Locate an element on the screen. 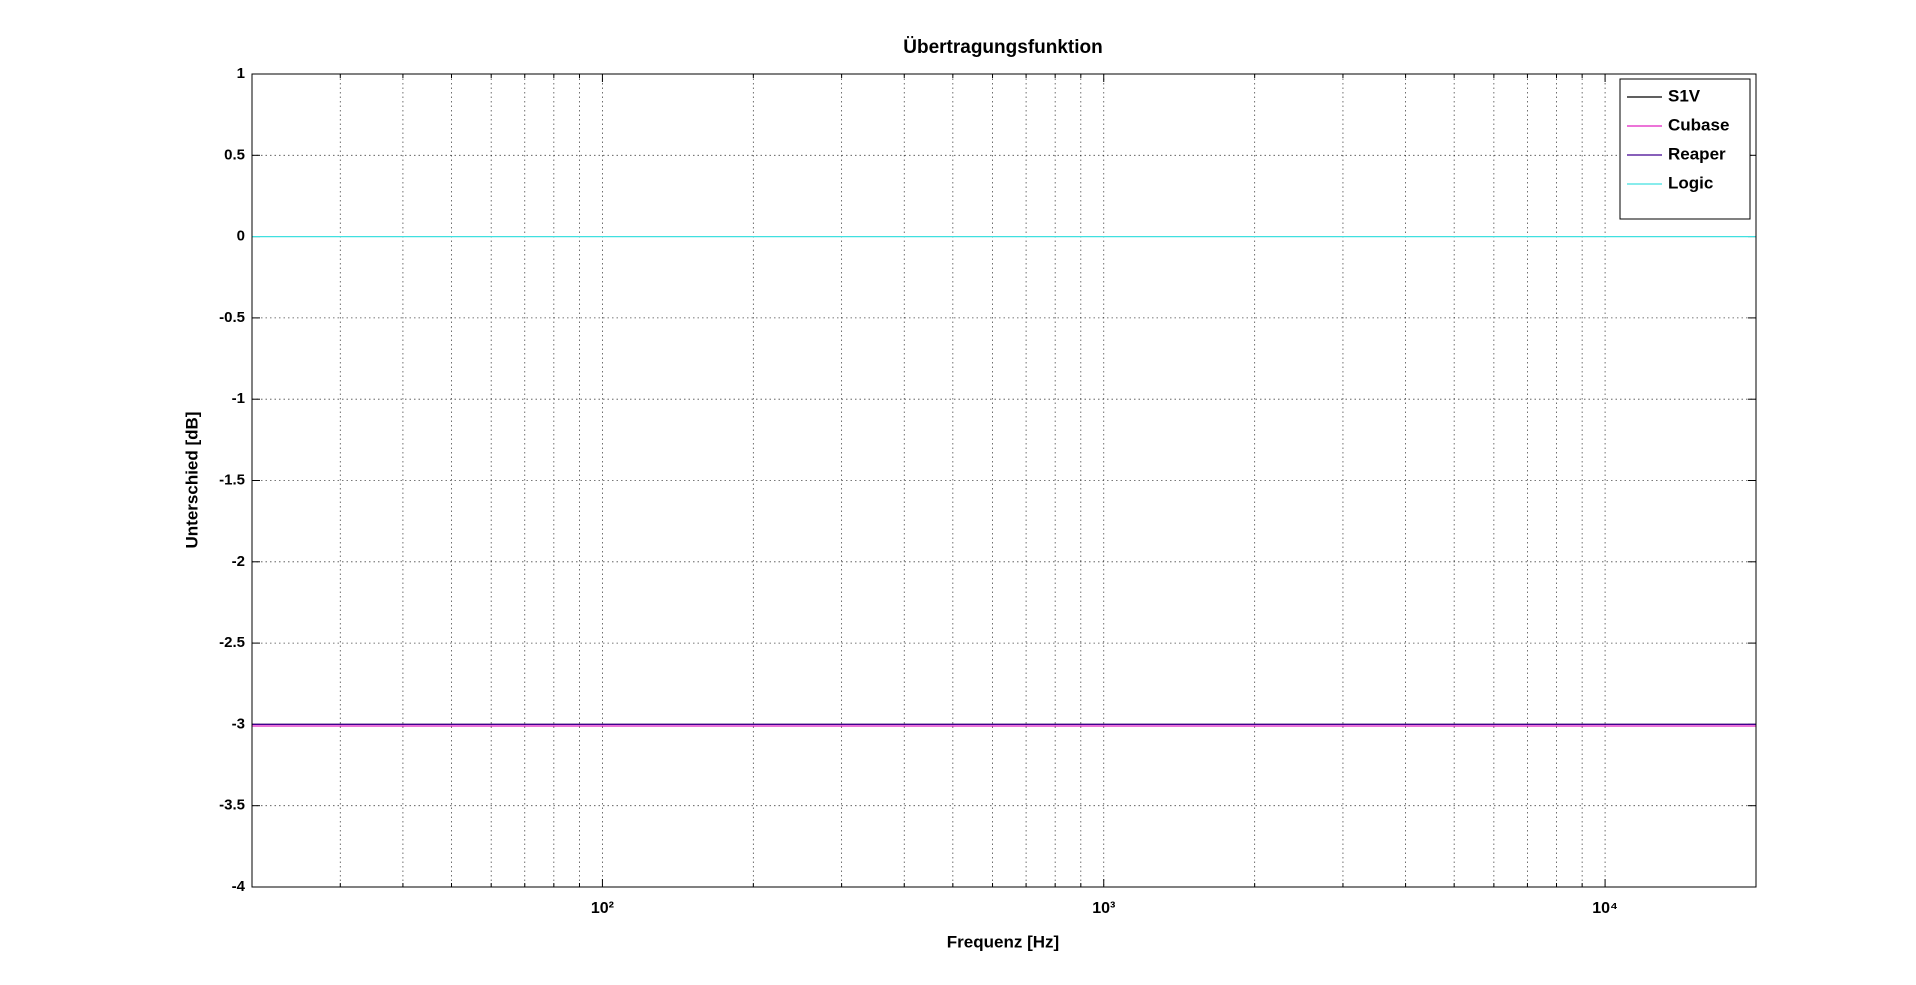  x-tick-label: 10² is located at coordinates (602, 908).